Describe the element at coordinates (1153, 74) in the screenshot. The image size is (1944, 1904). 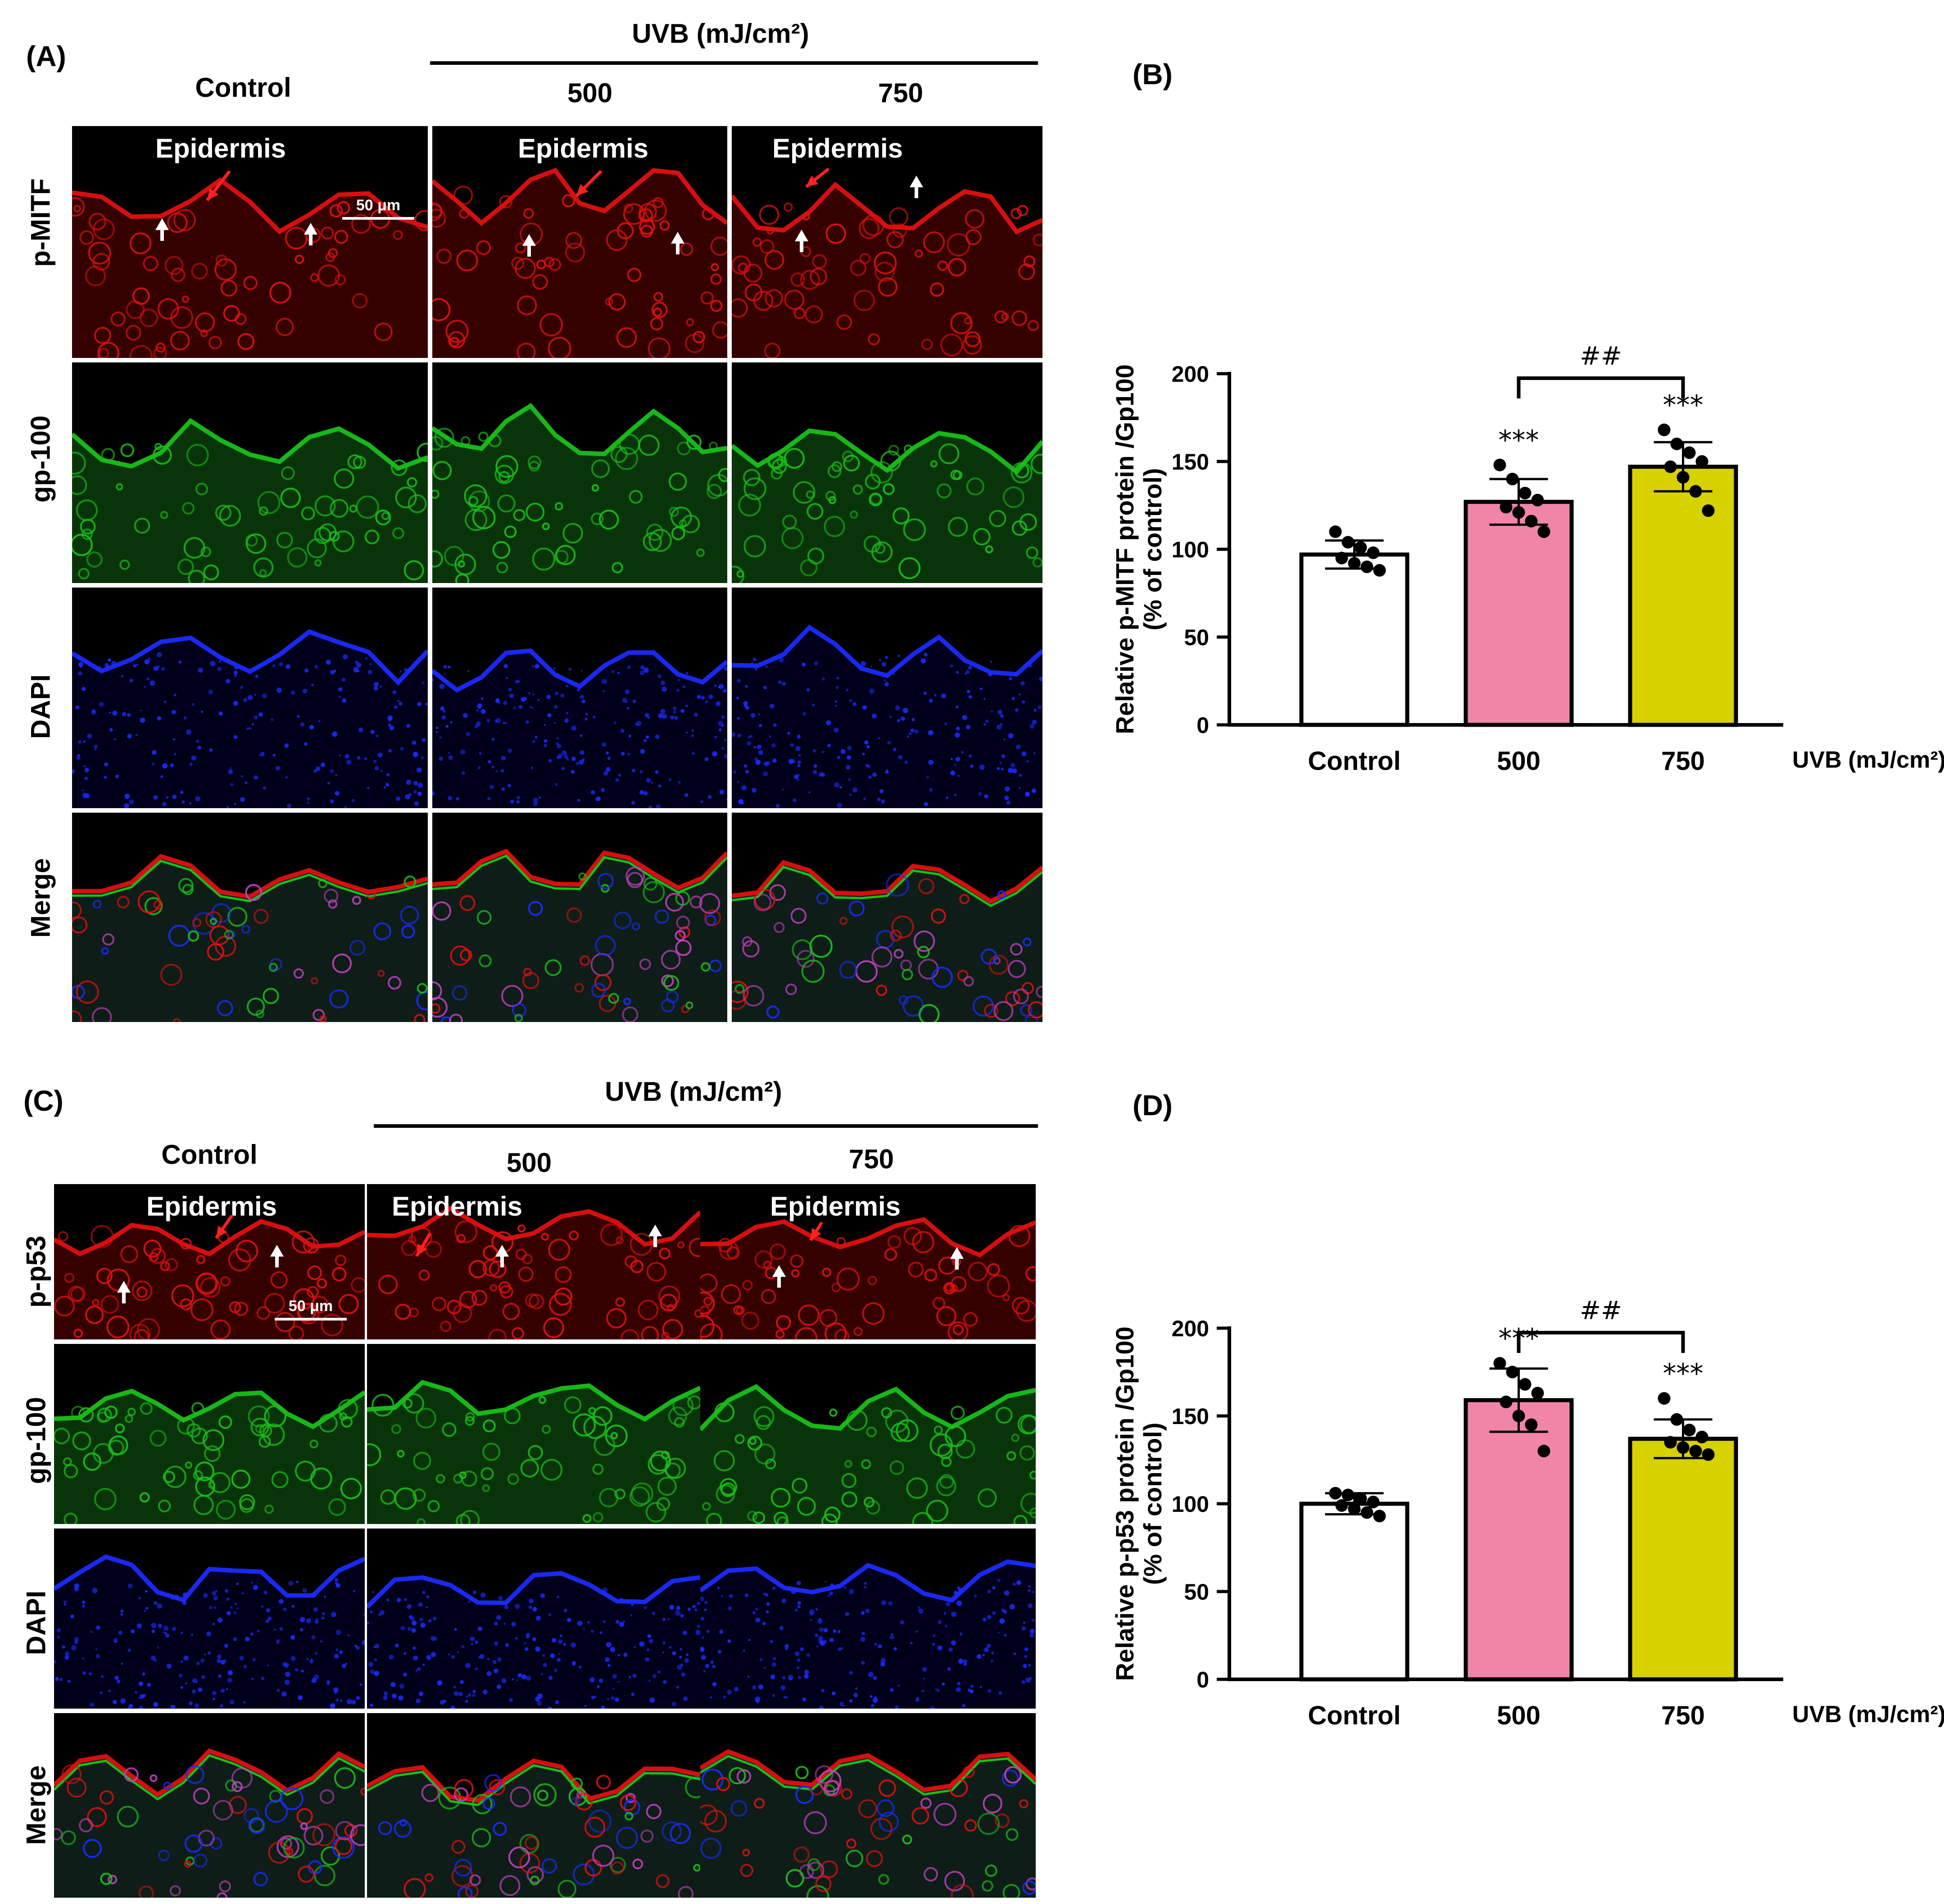
I see `panel-b-label: (B)` at that location.